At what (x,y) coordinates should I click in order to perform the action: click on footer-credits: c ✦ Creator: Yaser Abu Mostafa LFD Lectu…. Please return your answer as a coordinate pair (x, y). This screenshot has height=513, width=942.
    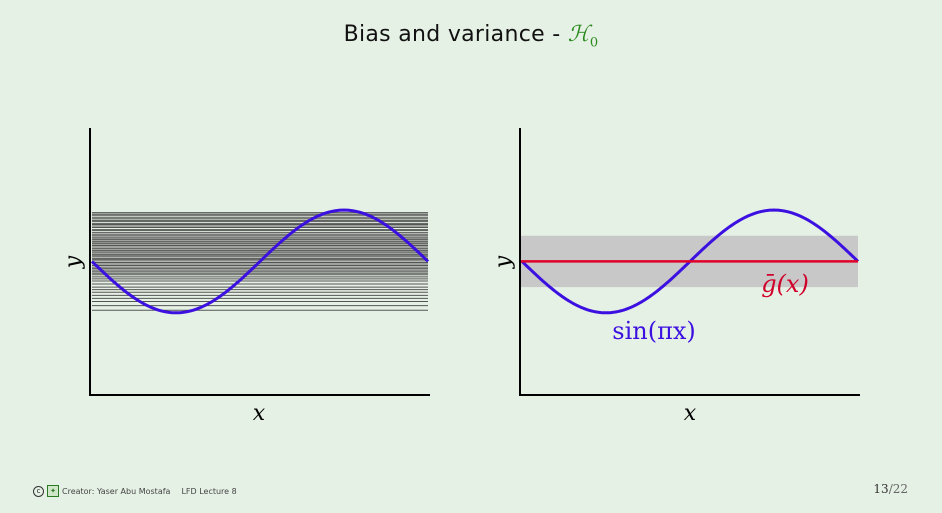
    Looking at the image, I should click on (135, 491).